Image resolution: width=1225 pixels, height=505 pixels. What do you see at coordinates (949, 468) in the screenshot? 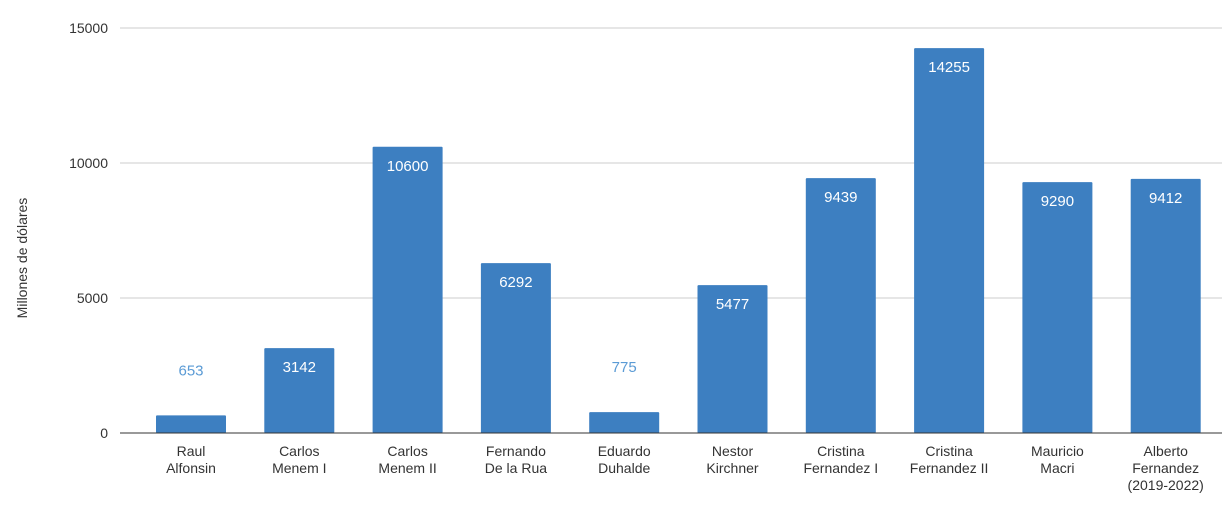
I see `x-category-label: Fernandez II` at bounding box center [949, 468].